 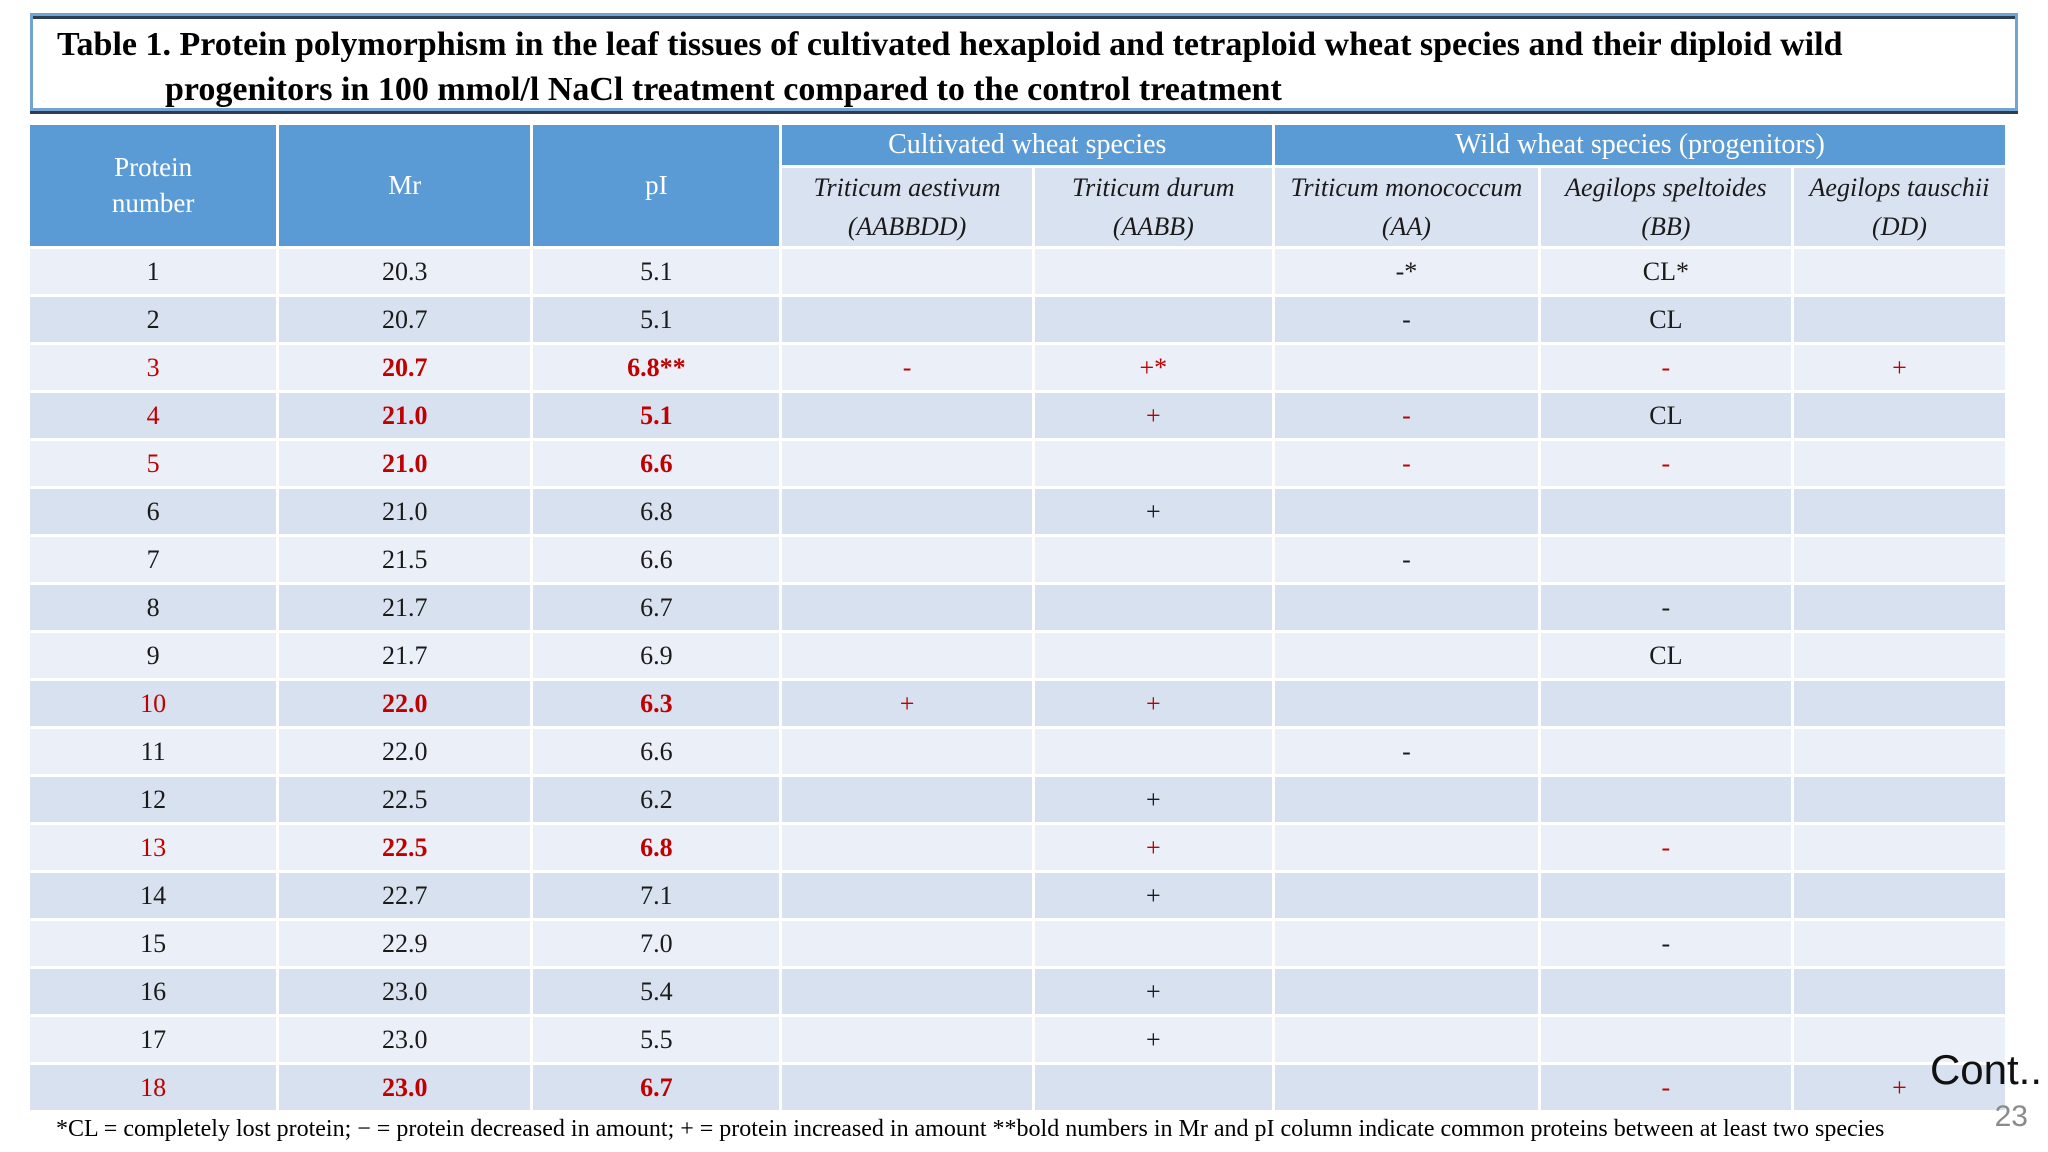 I want to click on table-row: 8 21.7 6.7 -, so click(x=1017, y=607).